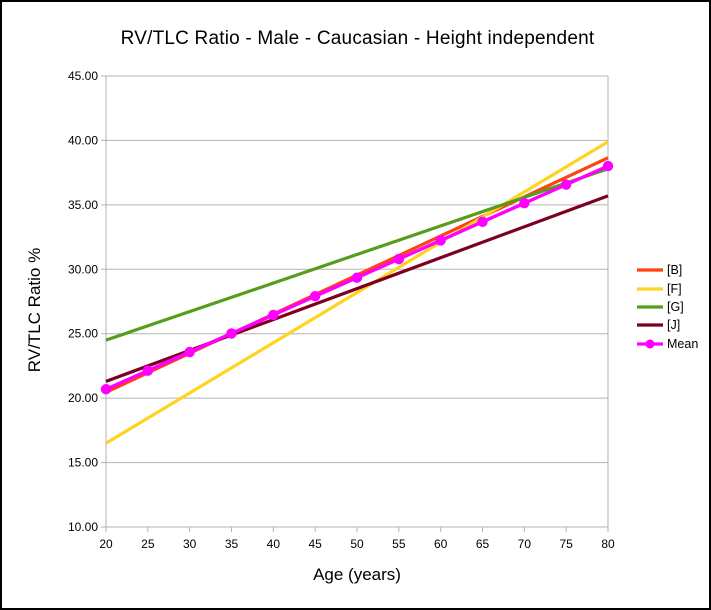 The image size is (711, 610). I want to click on y-axis-title: RV/TLC Ratio %, so click(34, 310).